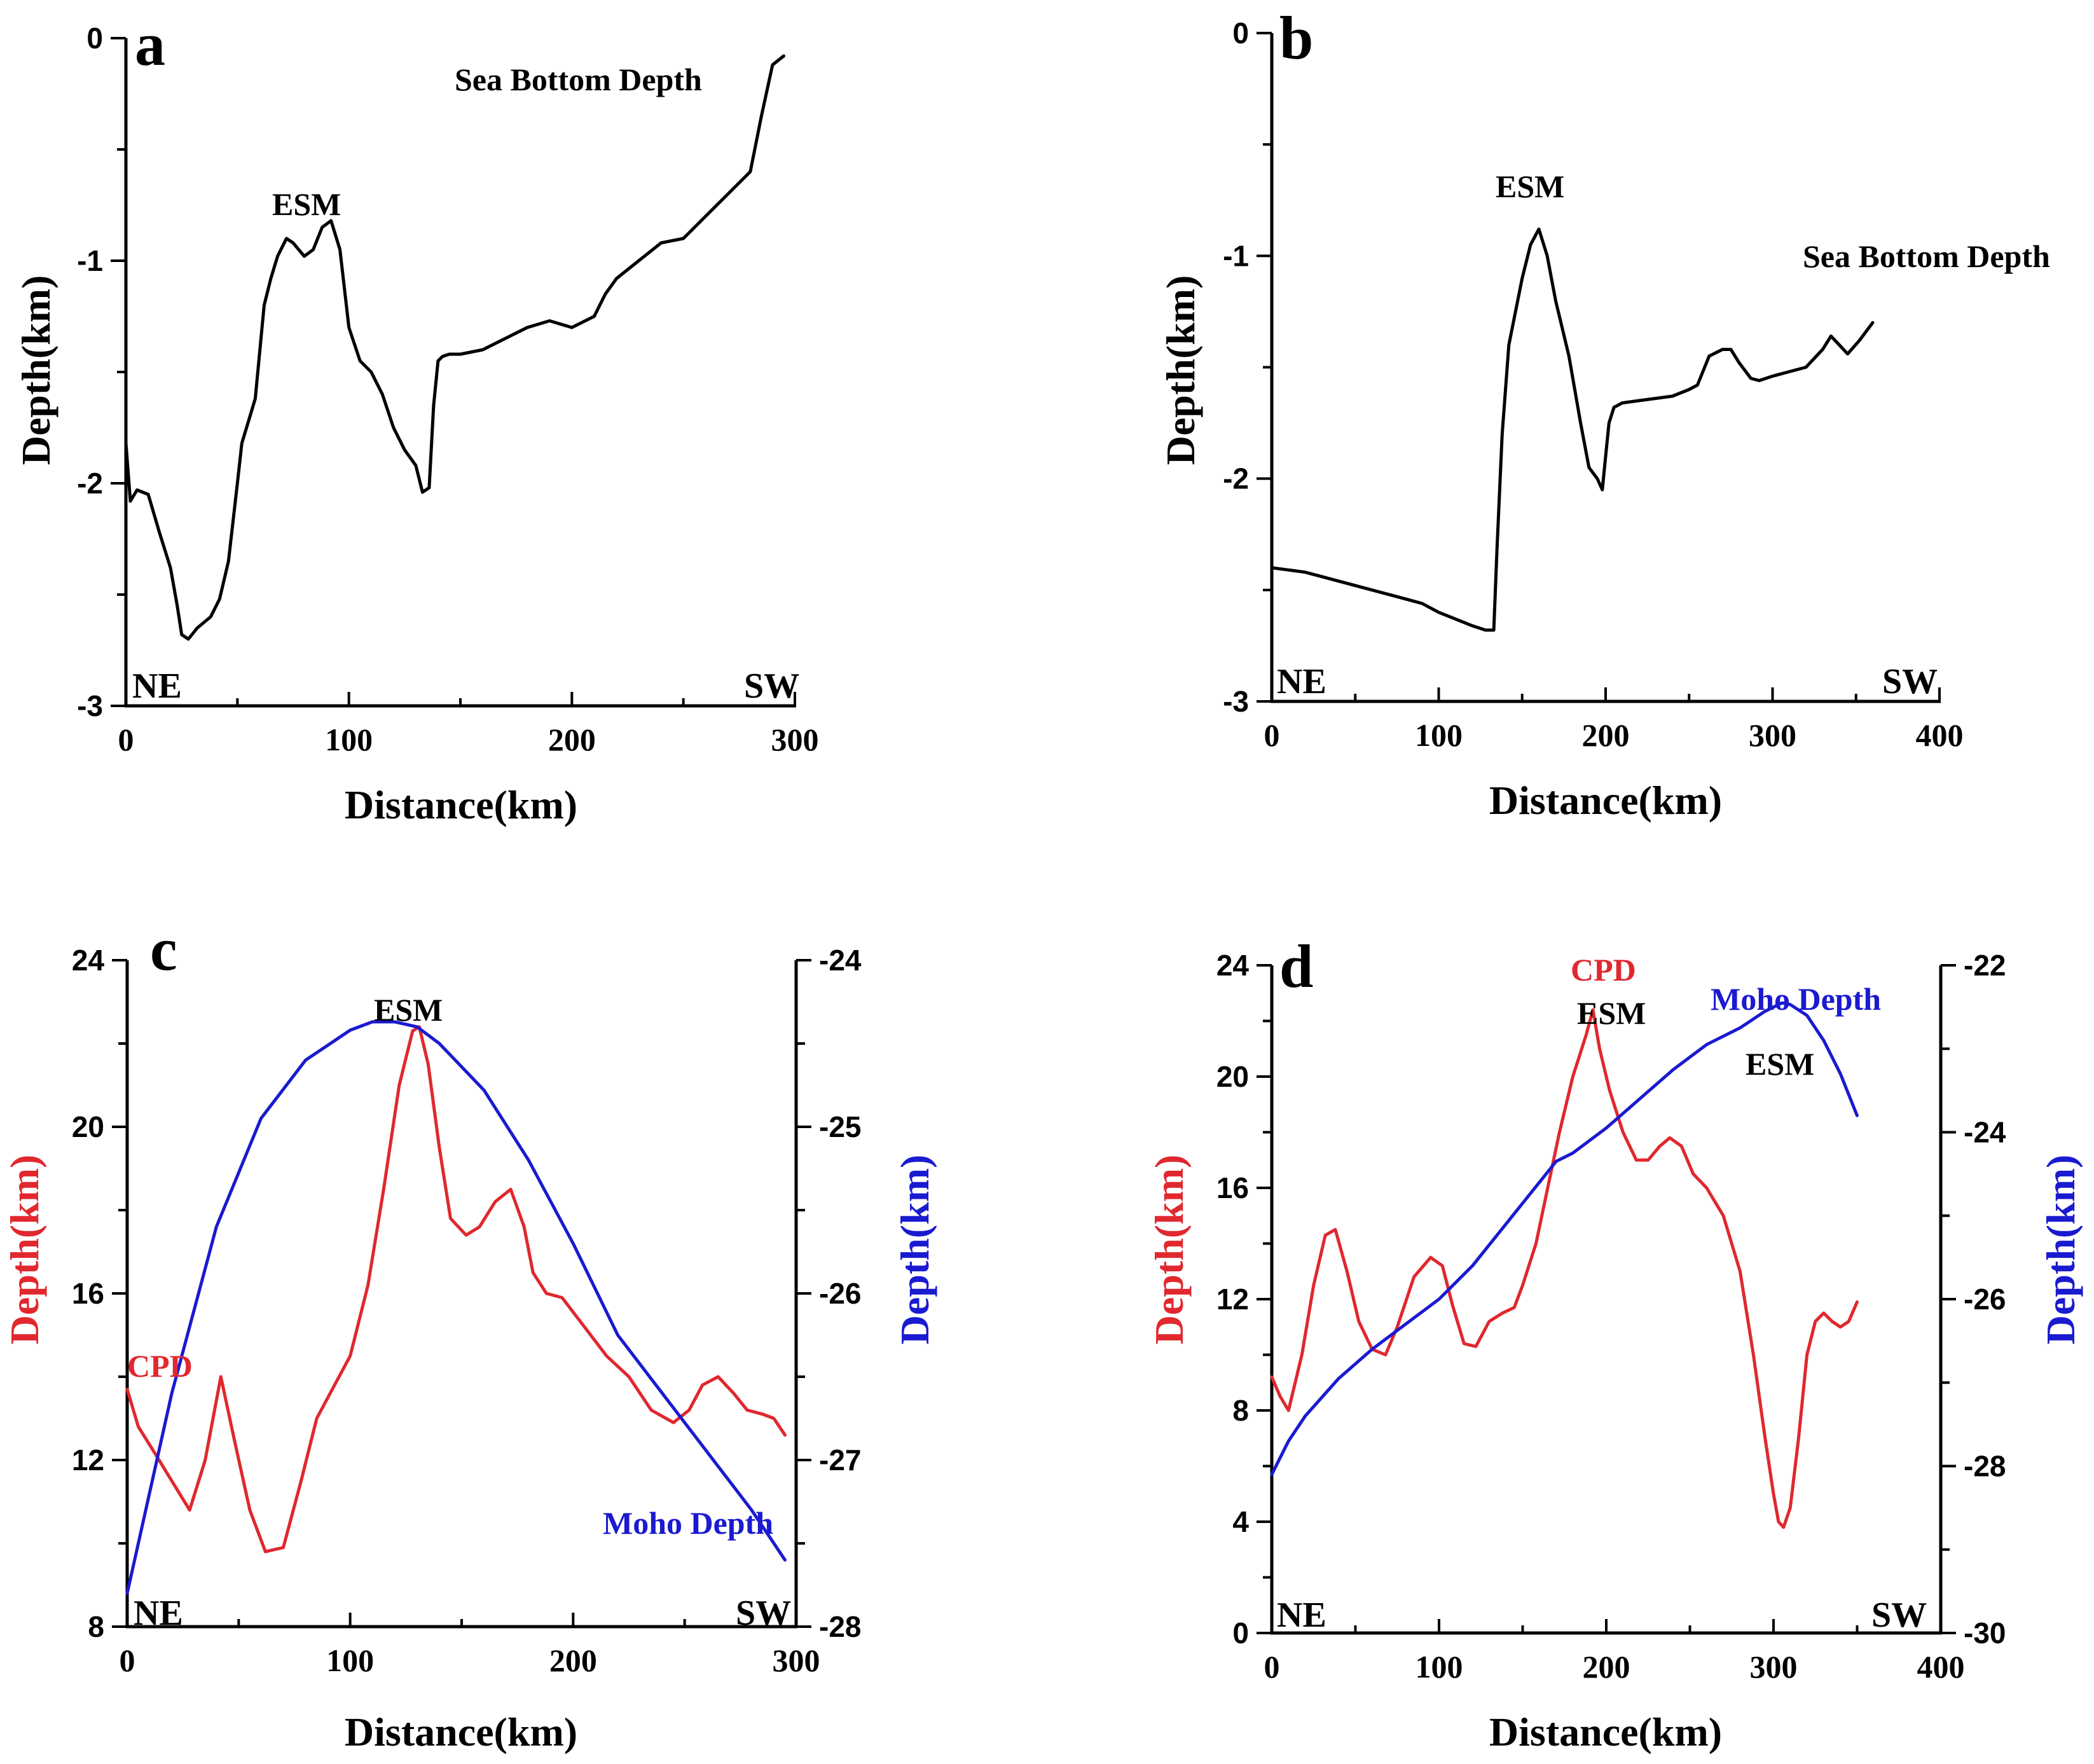 This screenshot has width=2094, height=1764. I want to click on panel-c-y-tick-label: 12, so click(88, 1460).